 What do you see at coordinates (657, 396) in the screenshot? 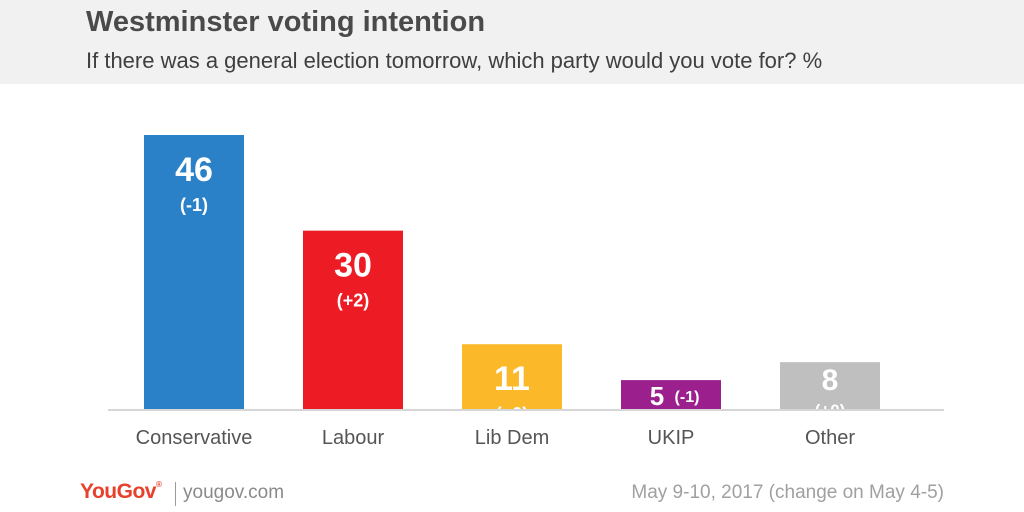
I see `value-label: 5` at bounding box center [657, 396].